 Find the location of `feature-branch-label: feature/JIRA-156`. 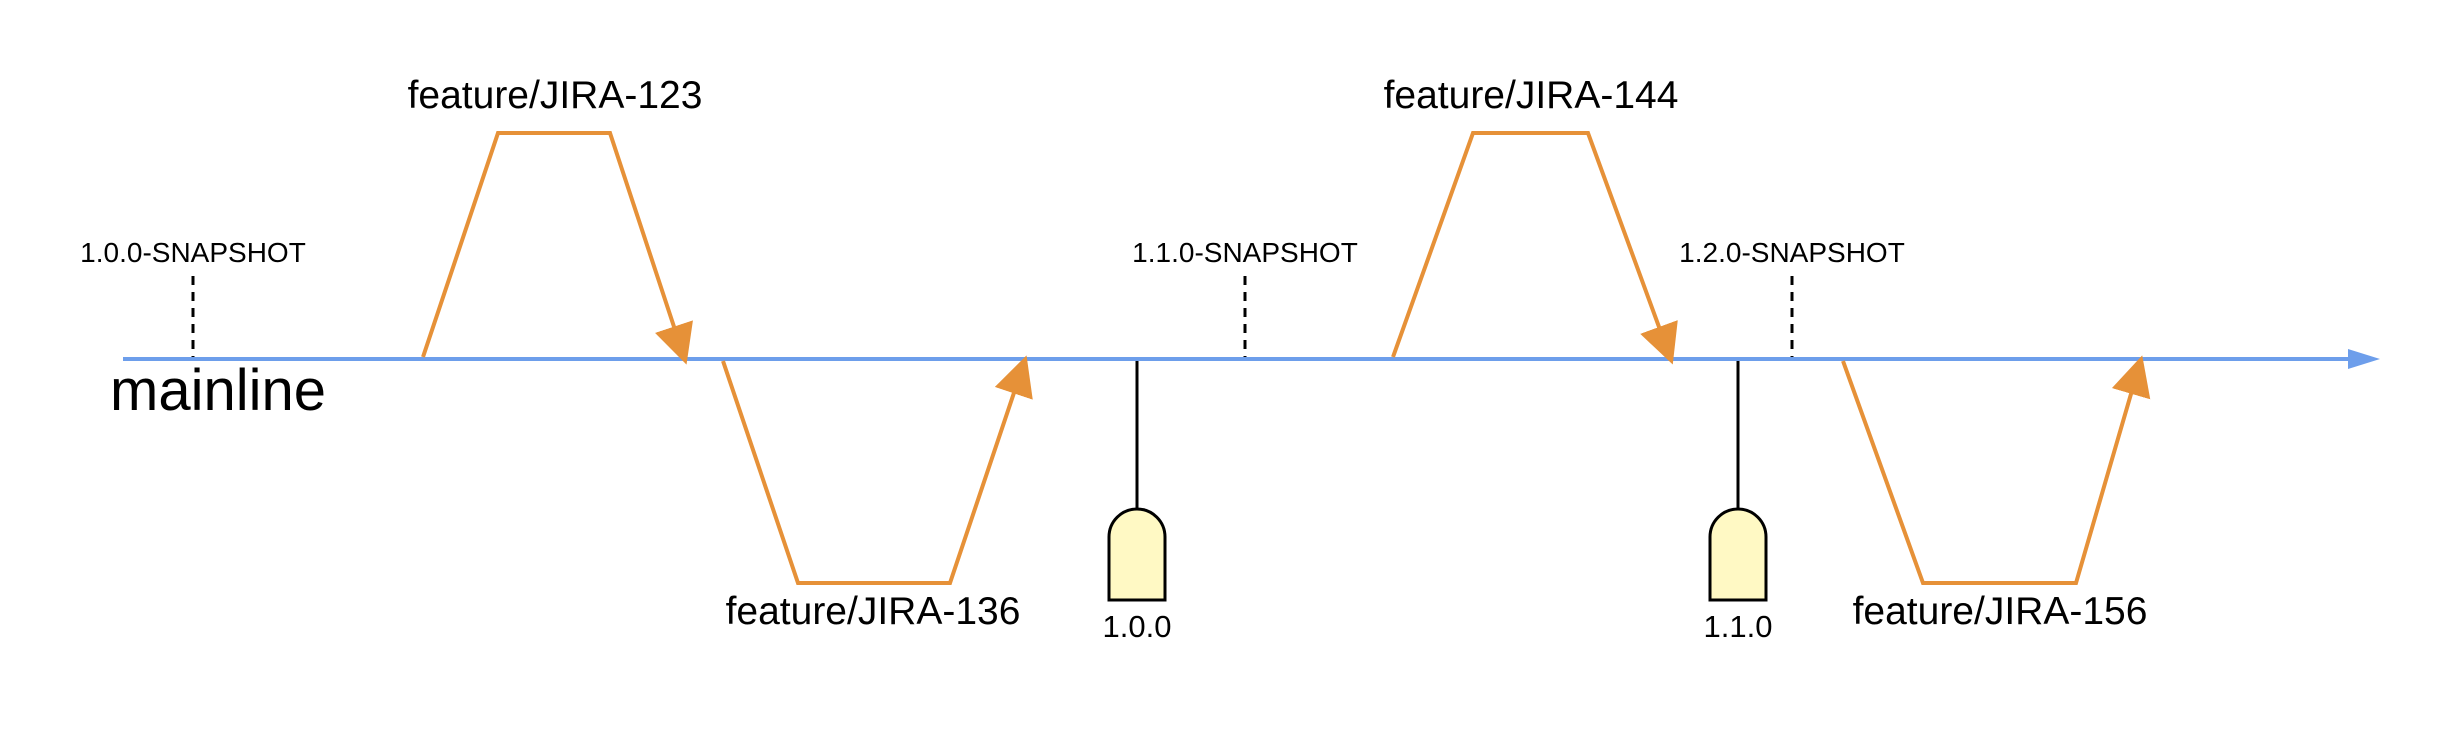

feature-branch-label: feature/JIRA-156 is located at coordinates (2000, 611).